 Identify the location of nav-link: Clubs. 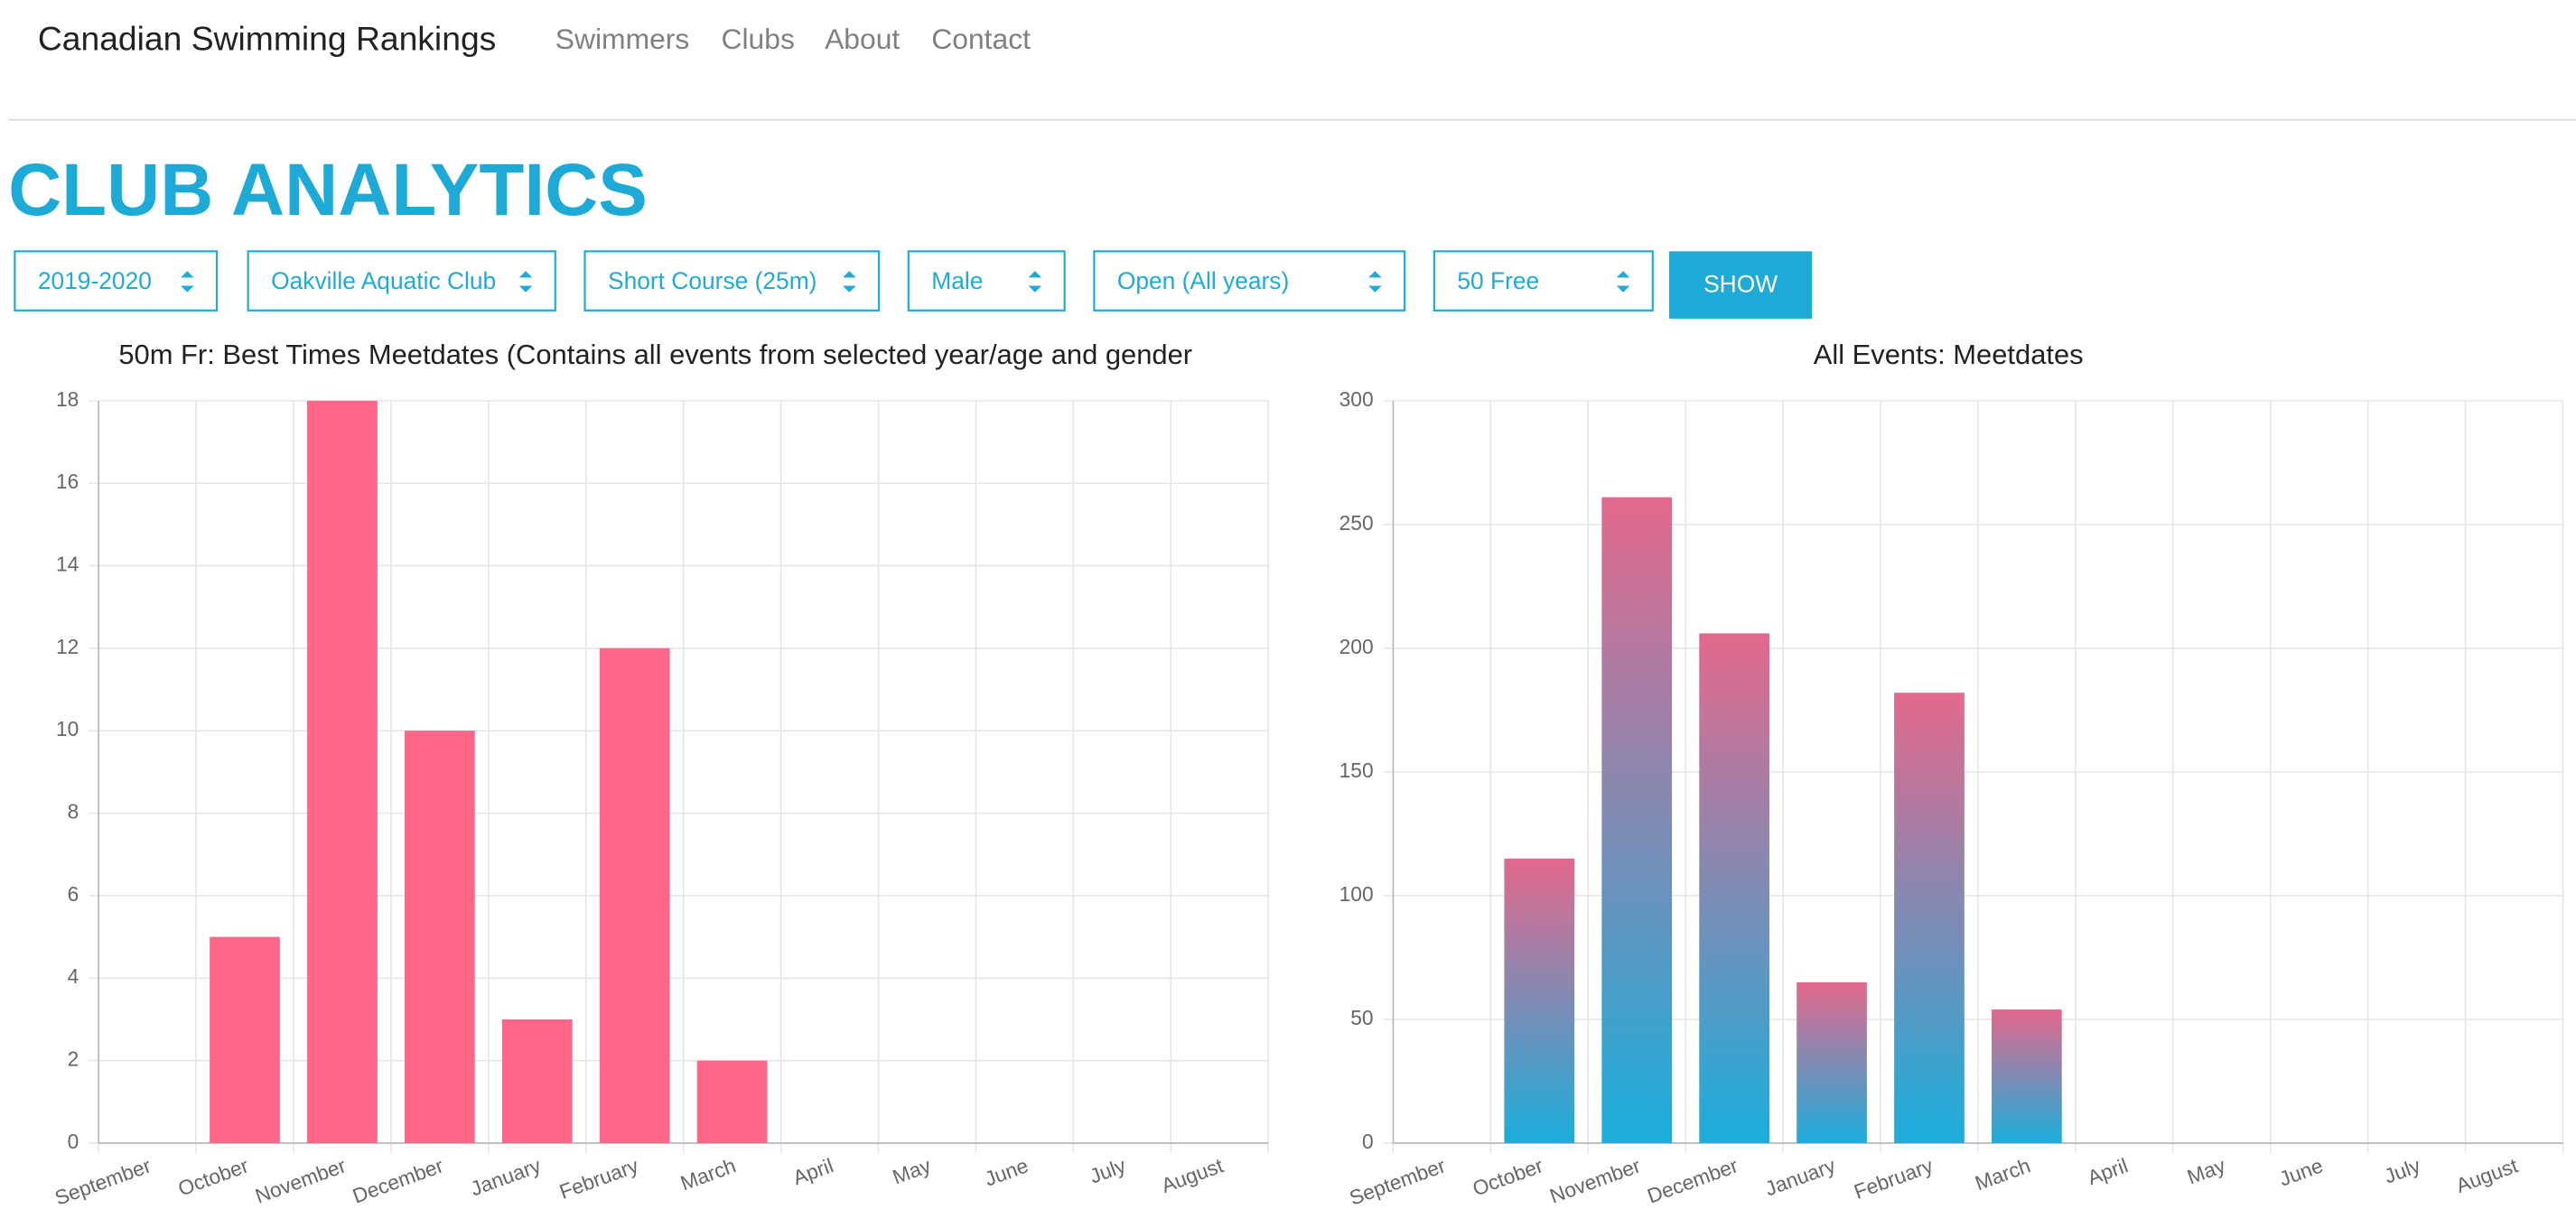
(757, 39).